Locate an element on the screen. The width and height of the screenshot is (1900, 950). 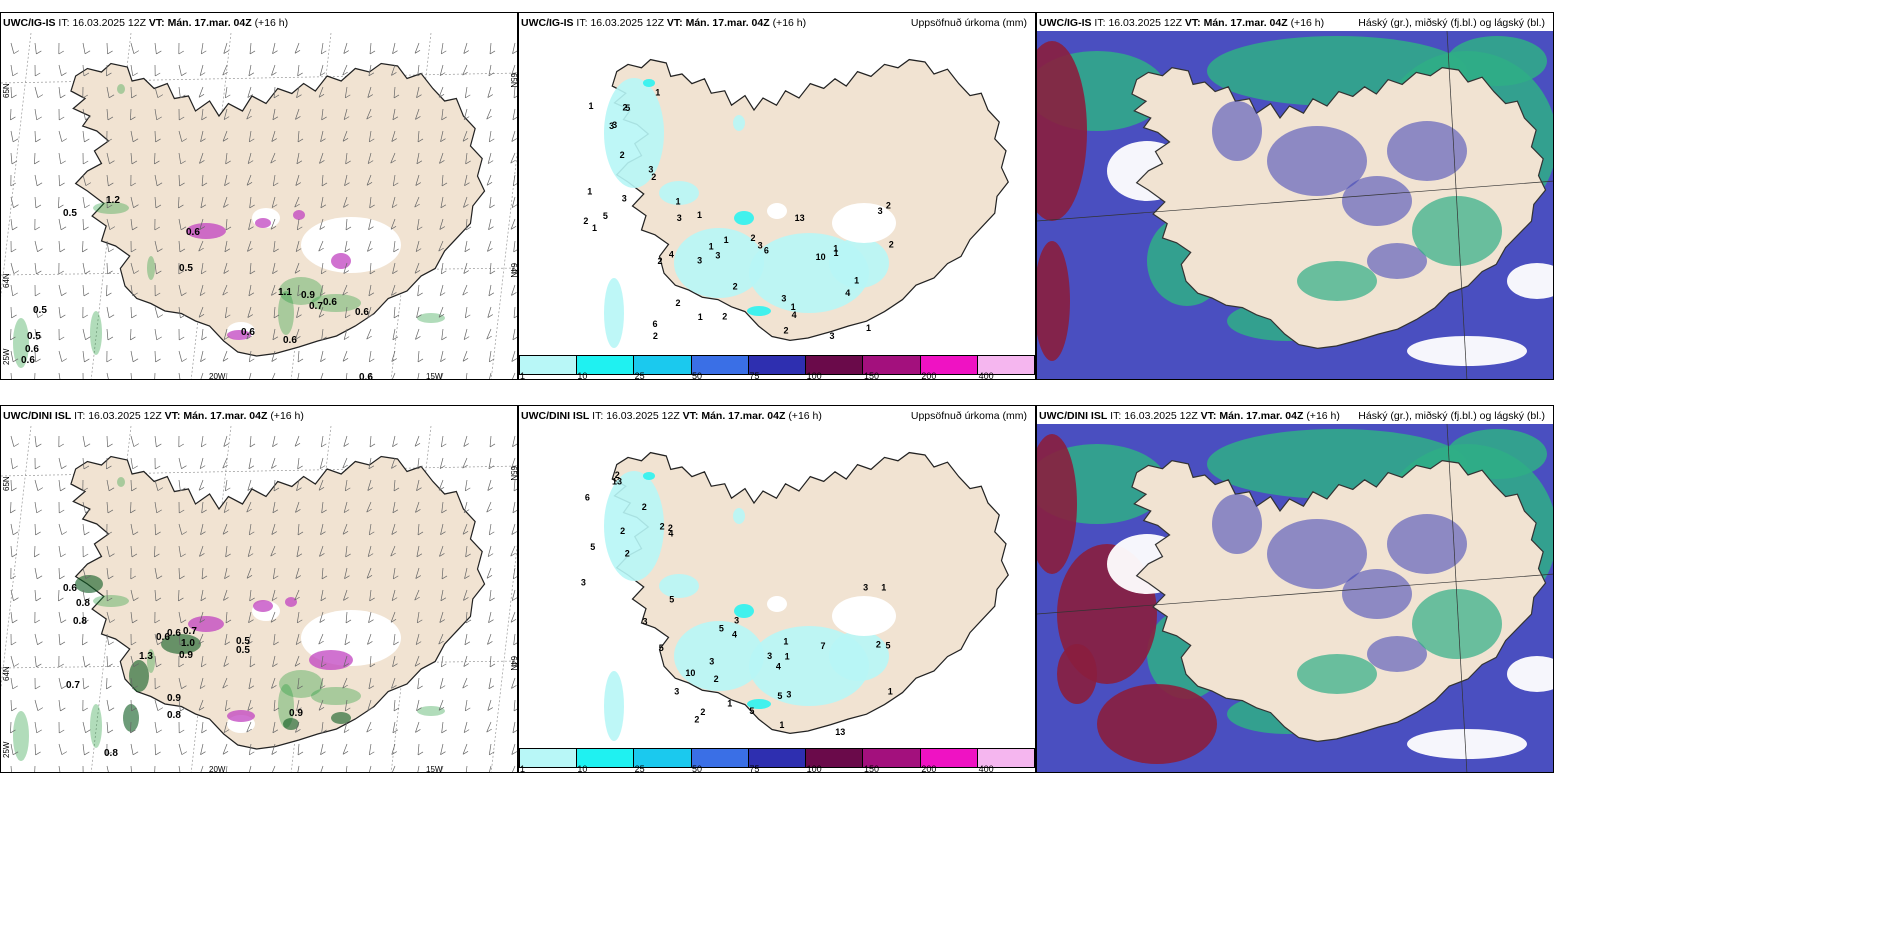
precip-value-label: 4 is located at coordinates (734, 635).